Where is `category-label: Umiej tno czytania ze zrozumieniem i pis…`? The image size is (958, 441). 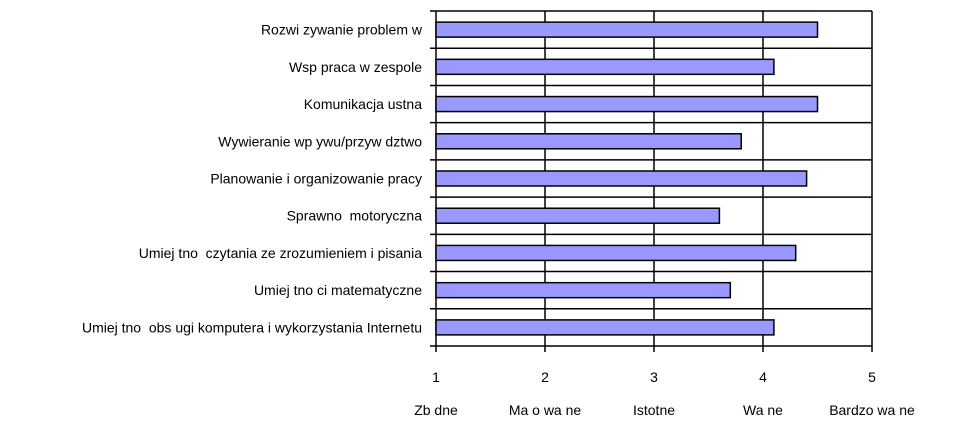 category-label: Umiej tno czytania ze zrozumieniem i pis… is located at coordinates (280, 253).